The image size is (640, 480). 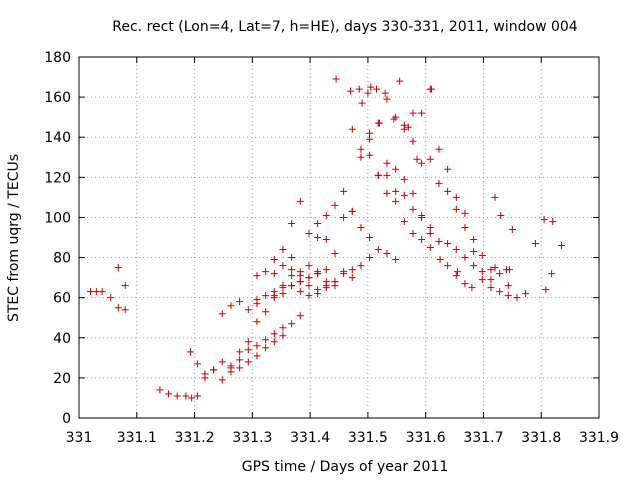 I want to click on y-tick-label: 80, so click(x=62, y=259).